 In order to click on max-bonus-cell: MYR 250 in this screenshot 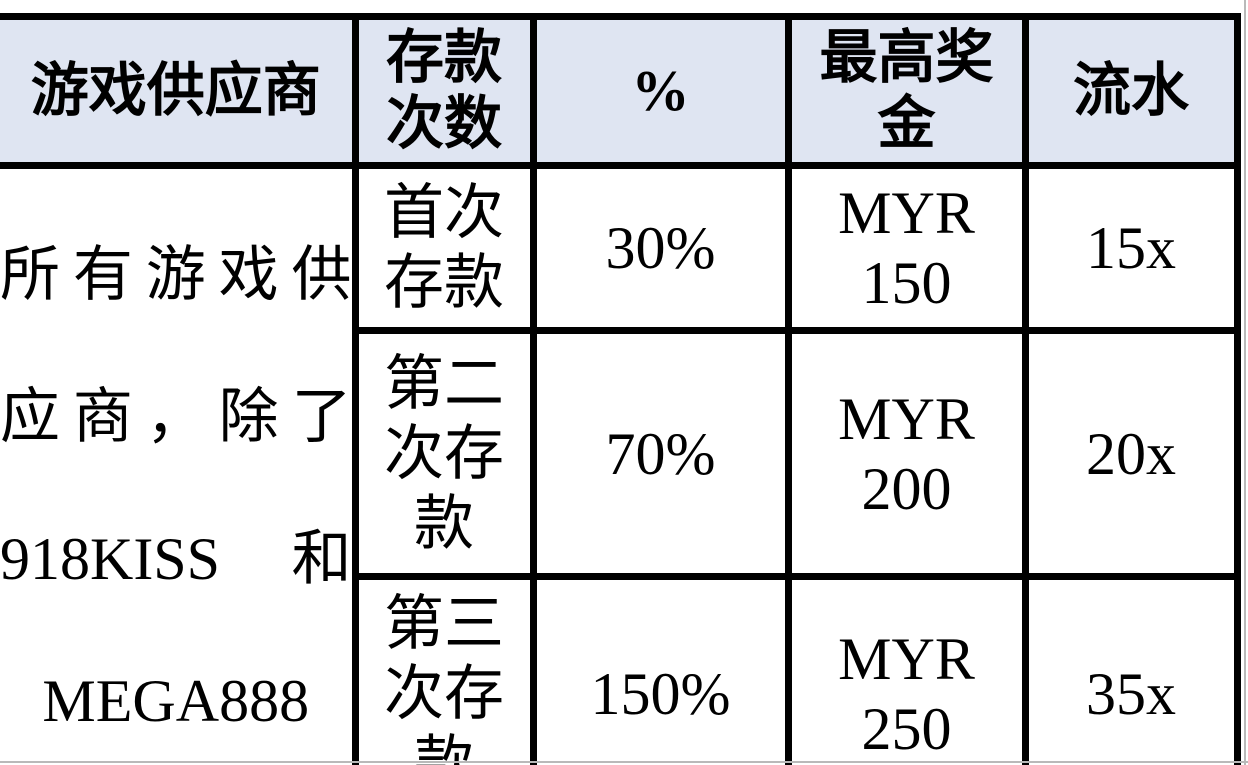, I will do `click(906, 669)`.